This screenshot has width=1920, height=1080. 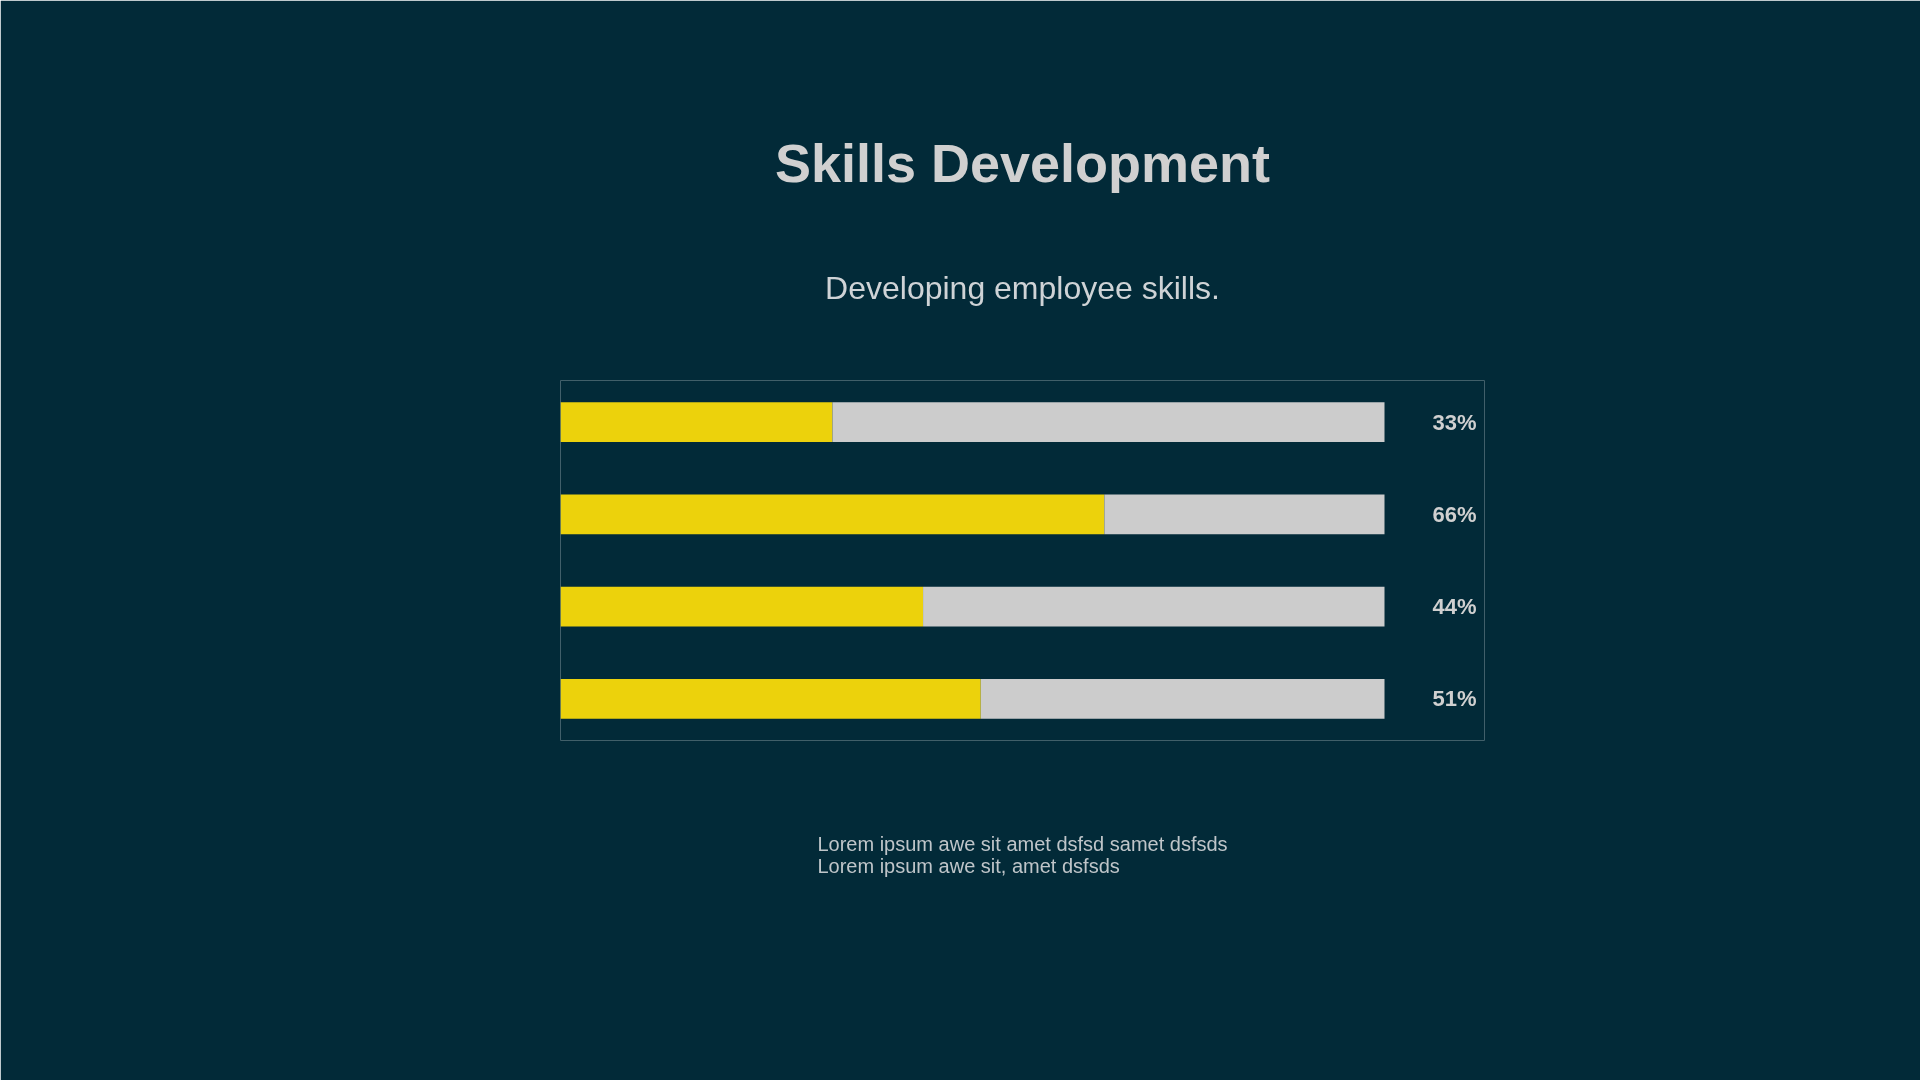 What do you see at coordinates (1022, 162) in the screenshot?
I see `chart-title: Skills Development` at bounding box center [1022, 162].